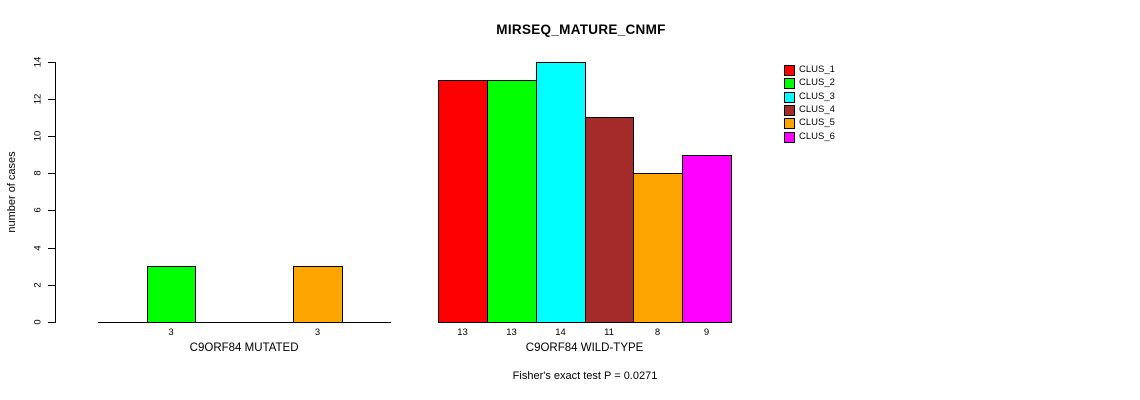 The width and height of the screenshot is (1140, 400). What do you see at coordinates (817, 83) in the screenshot?
I see `legend-item-label: CLUS_2` at bounding box center [817, 83].